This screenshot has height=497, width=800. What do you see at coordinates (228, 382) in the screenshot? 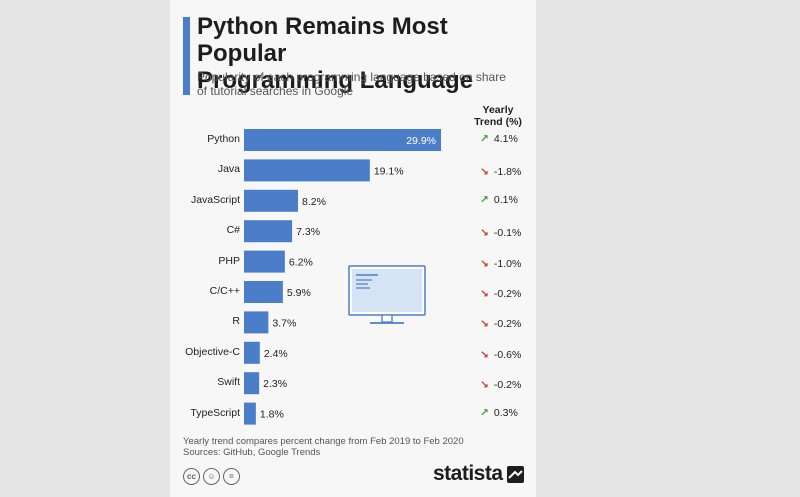
I see `category-label: Swift` at bounding box center [228, 382].